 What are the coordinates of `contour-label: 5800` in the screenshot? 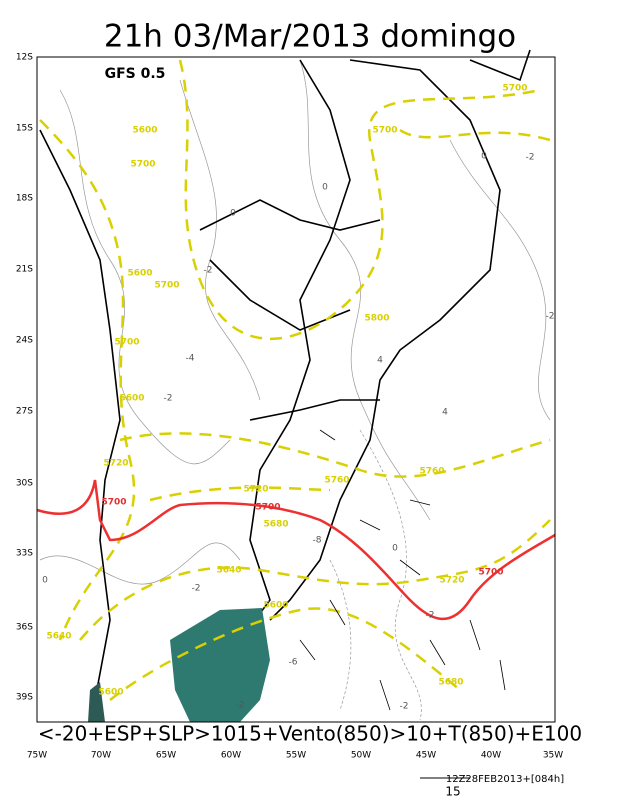 It's located at (376, 319).